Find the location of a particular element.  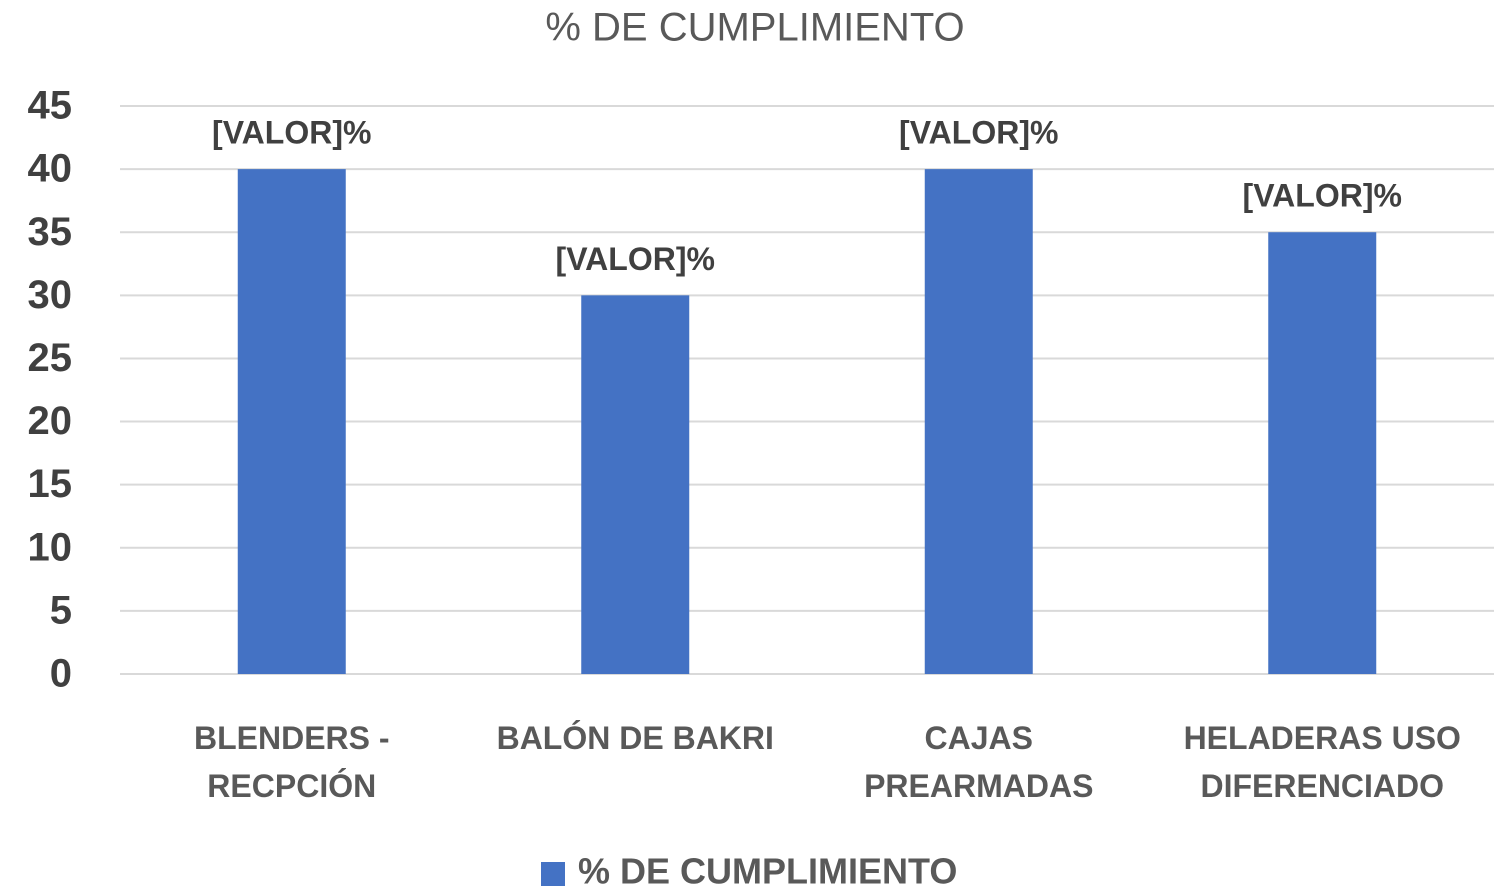

x-tick-label: BLENDERS - RECPCIÓN is located at coordinates (291, 762).